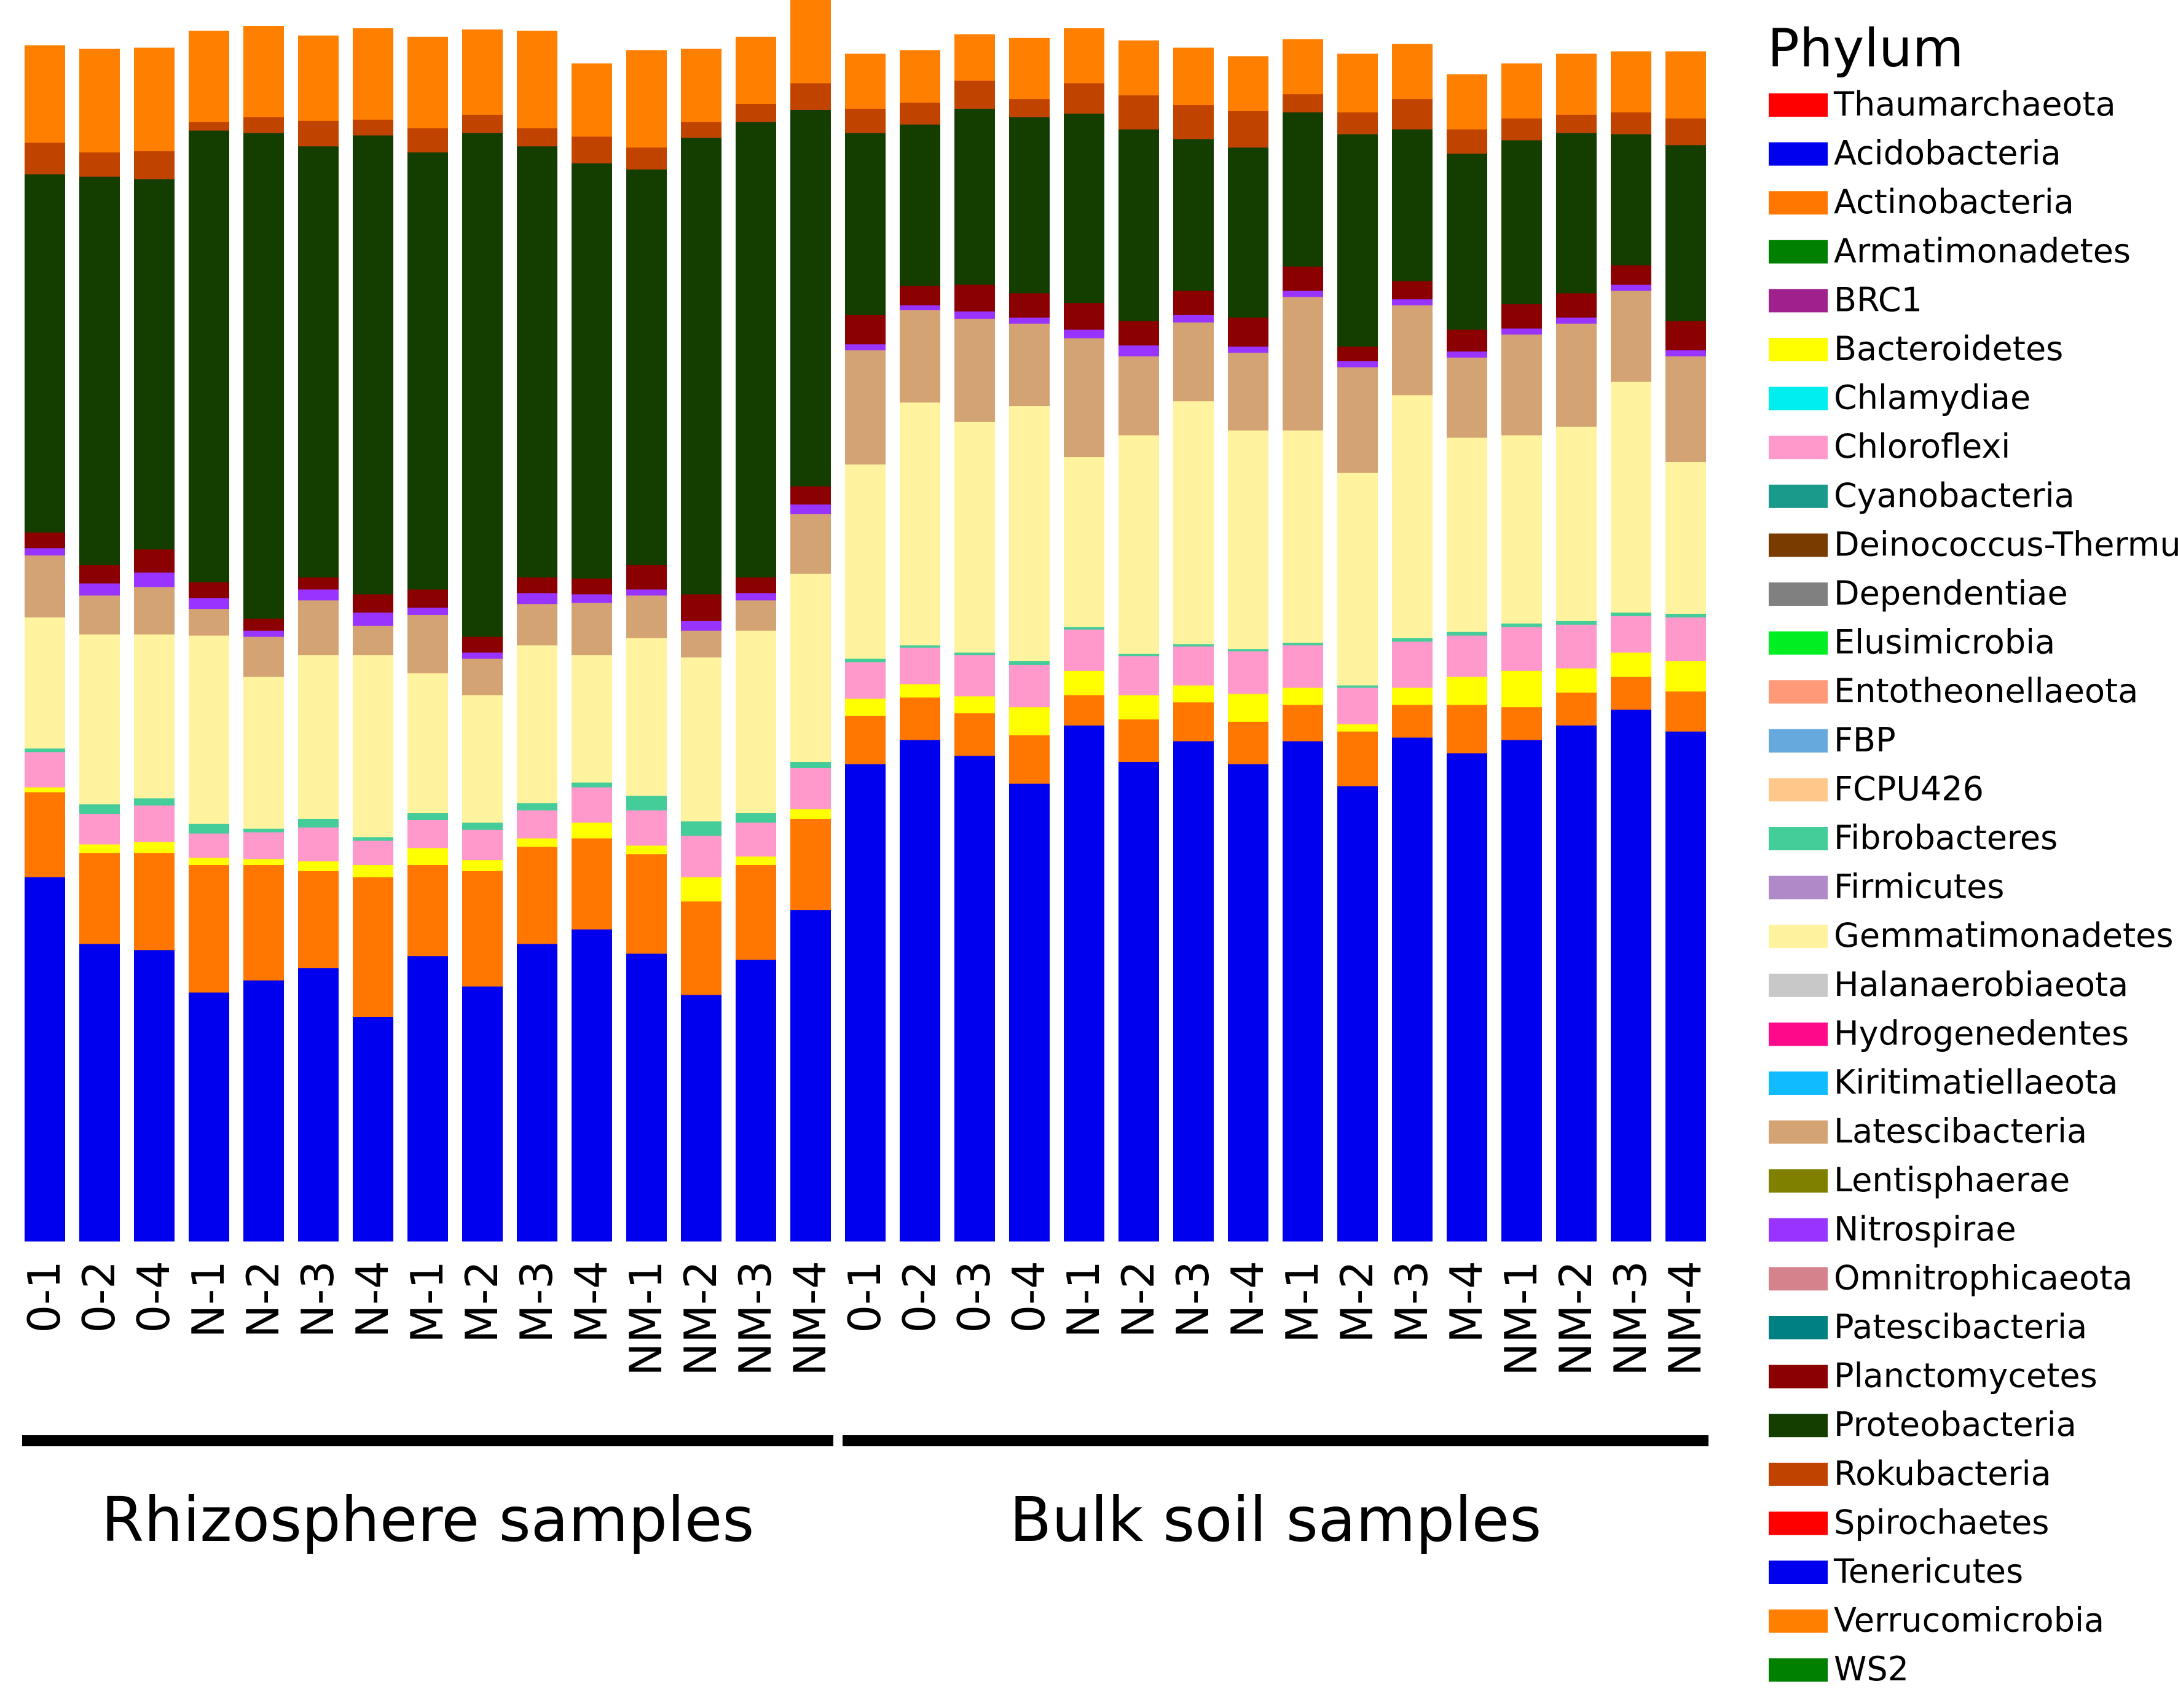 This screenshot has width=2178, height=1708. Describe the element at coordinates (919, 1297) in the screenshot. I see `x-tick-label: 0-2` at that location.